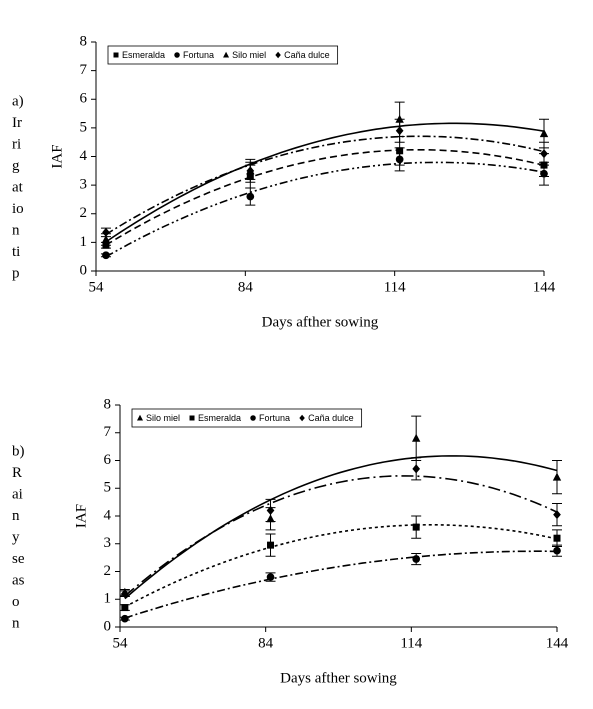 The height and width of the screenshot is (709, 593). I want to click on side-label: y, so click(16, 537).